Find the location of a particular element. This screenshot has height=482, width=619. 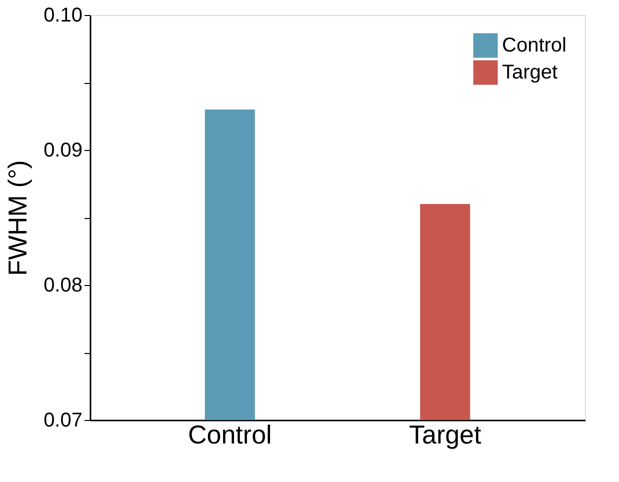

y-axis-title: FWHM (°) is located at coordinates (17, 218).